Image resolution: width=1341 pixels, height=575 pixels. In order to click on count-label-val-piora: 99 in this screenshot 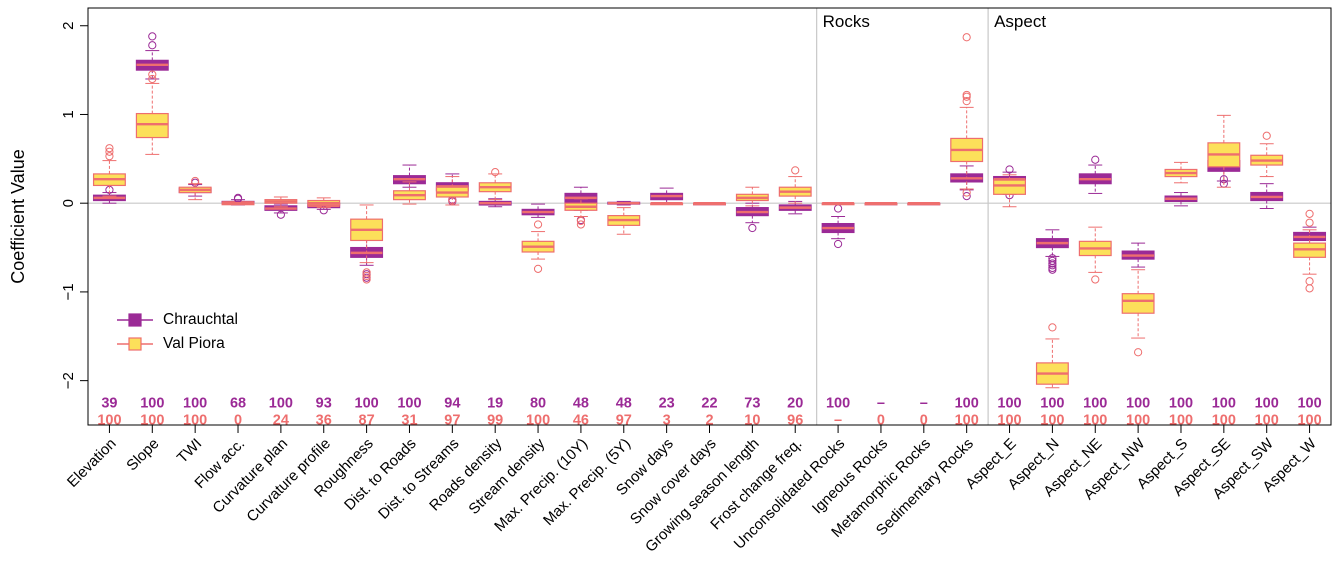, I will do `click(495, 420)`.